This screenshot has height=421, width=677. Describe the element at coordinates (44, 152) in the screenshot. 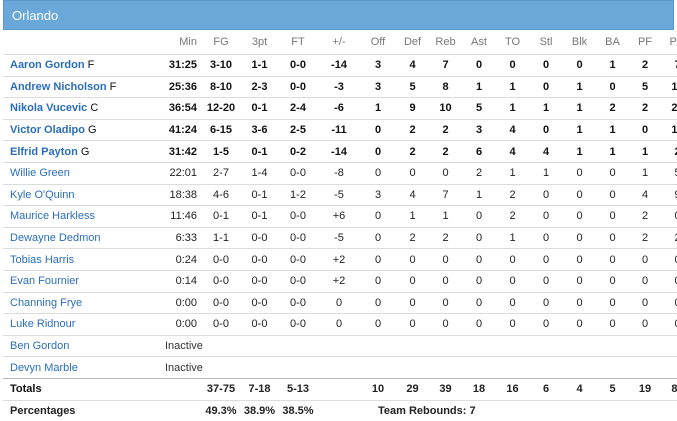

I see `player-link: Elfrid Payton` at that location.